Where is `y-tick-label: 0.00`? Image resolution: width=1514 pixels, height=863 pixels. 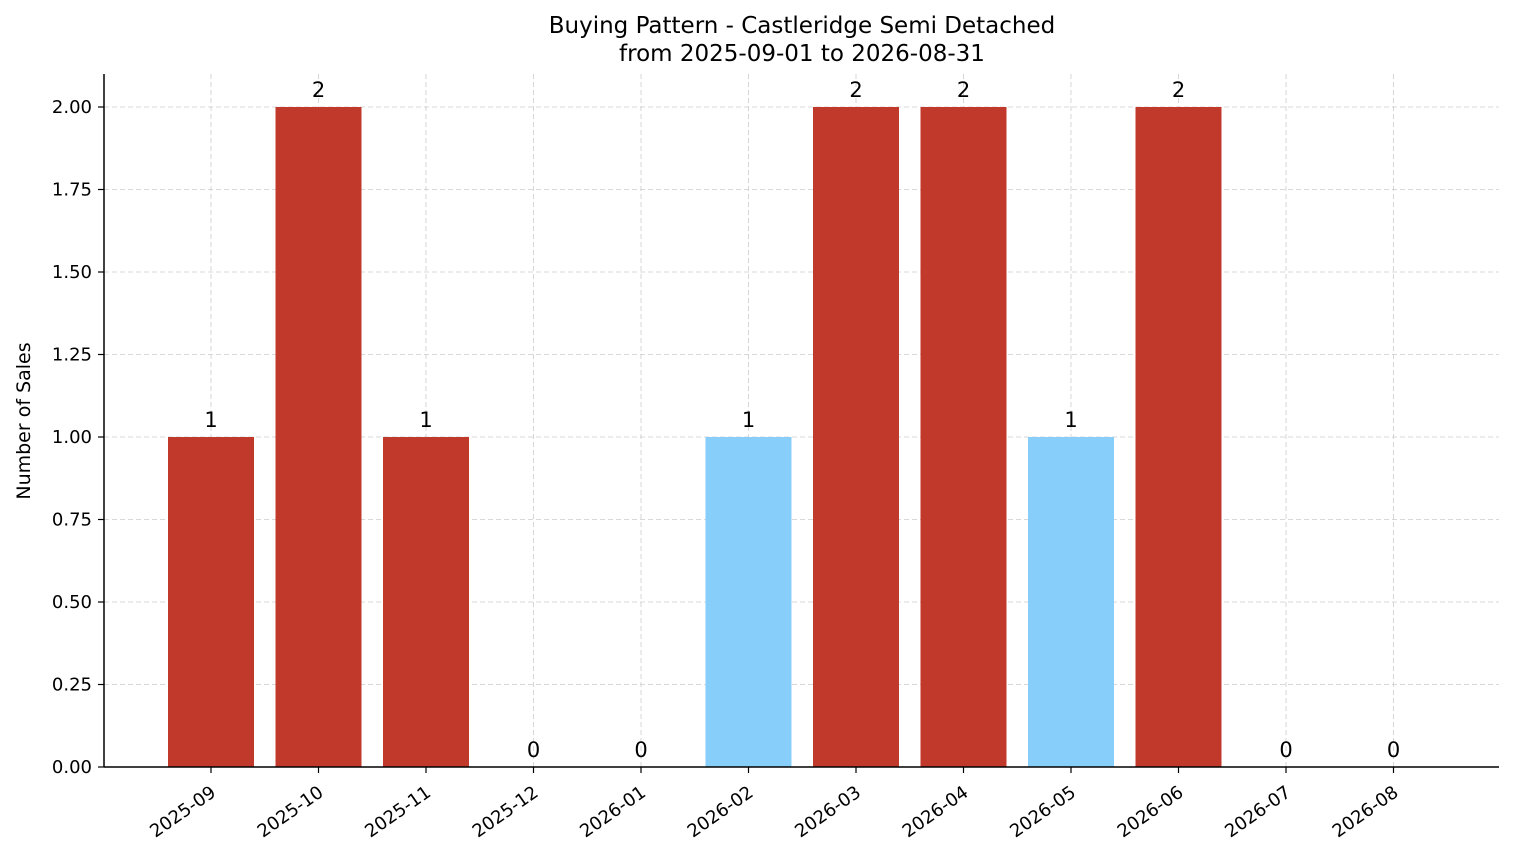 y-tick-label: 0.00 is located at coordinates (72, 767).